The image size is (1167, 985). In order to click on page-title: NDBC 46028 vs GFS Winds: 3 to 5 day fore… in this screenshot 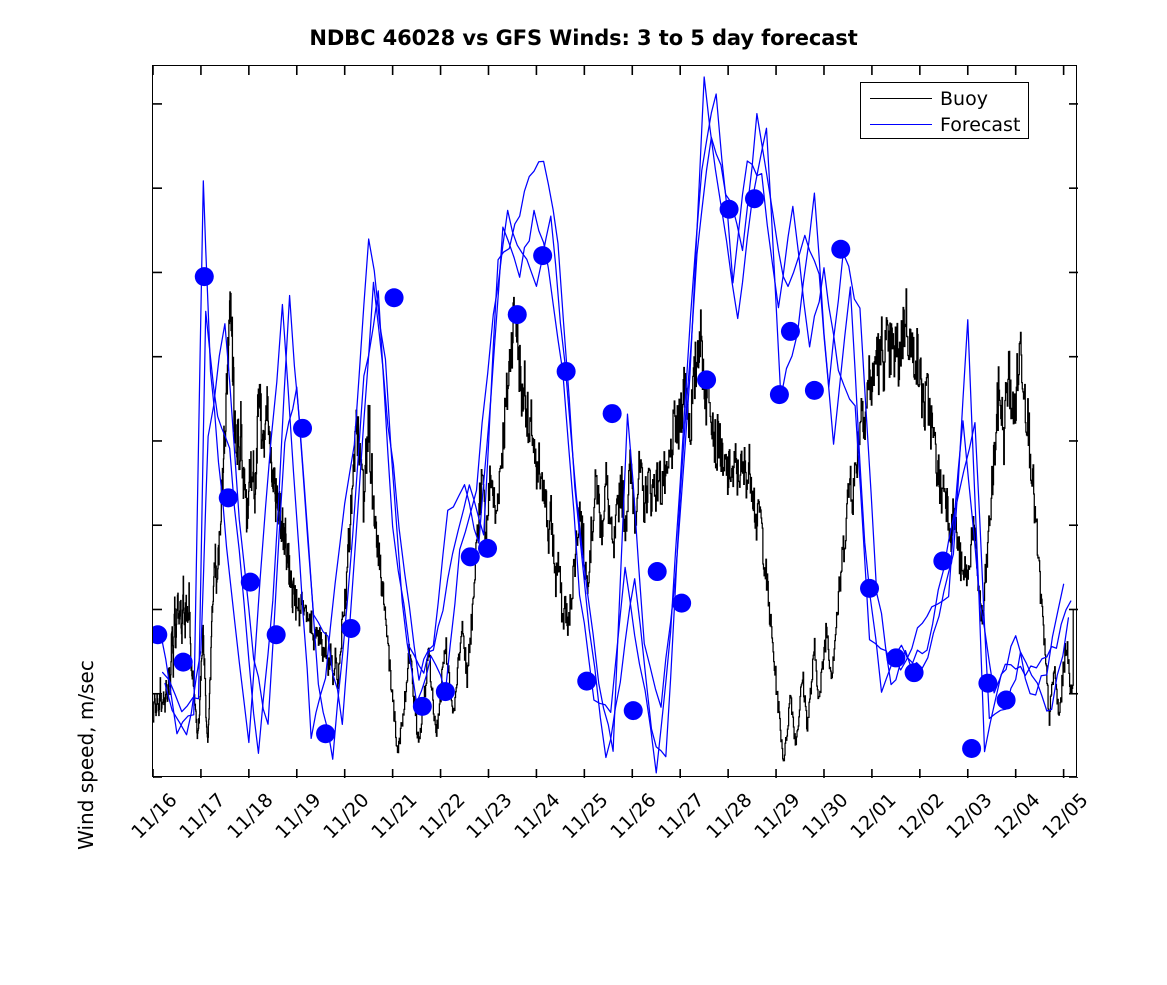, I will do `click(583, 38)`.